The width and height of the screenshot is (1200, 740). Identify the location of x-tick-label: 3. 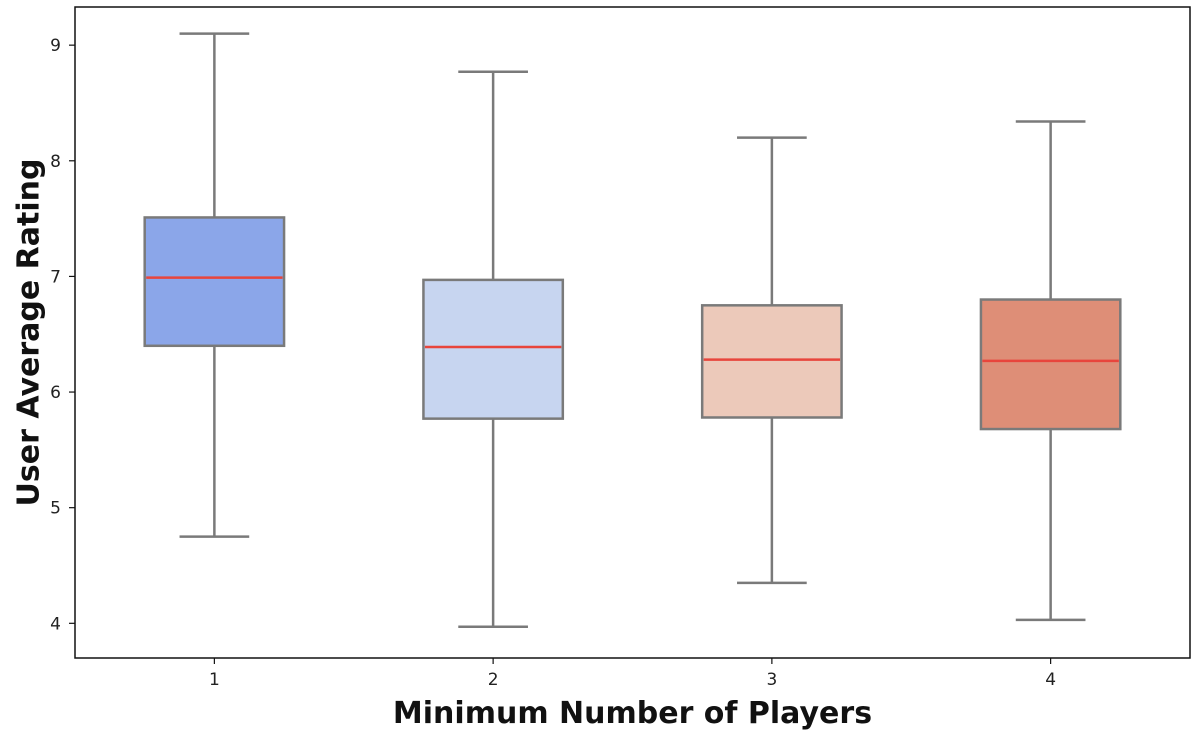
(771, 680).